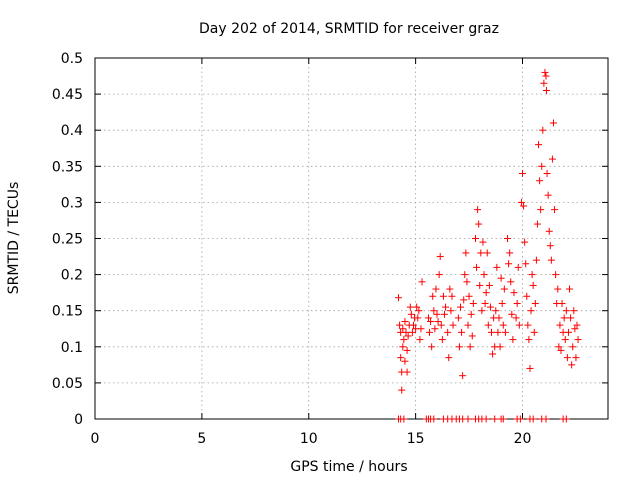 Image resolution: width=640 pixels, height=480 pixels. I want to click on y-tick-label: 0.35, so click(67, 167).